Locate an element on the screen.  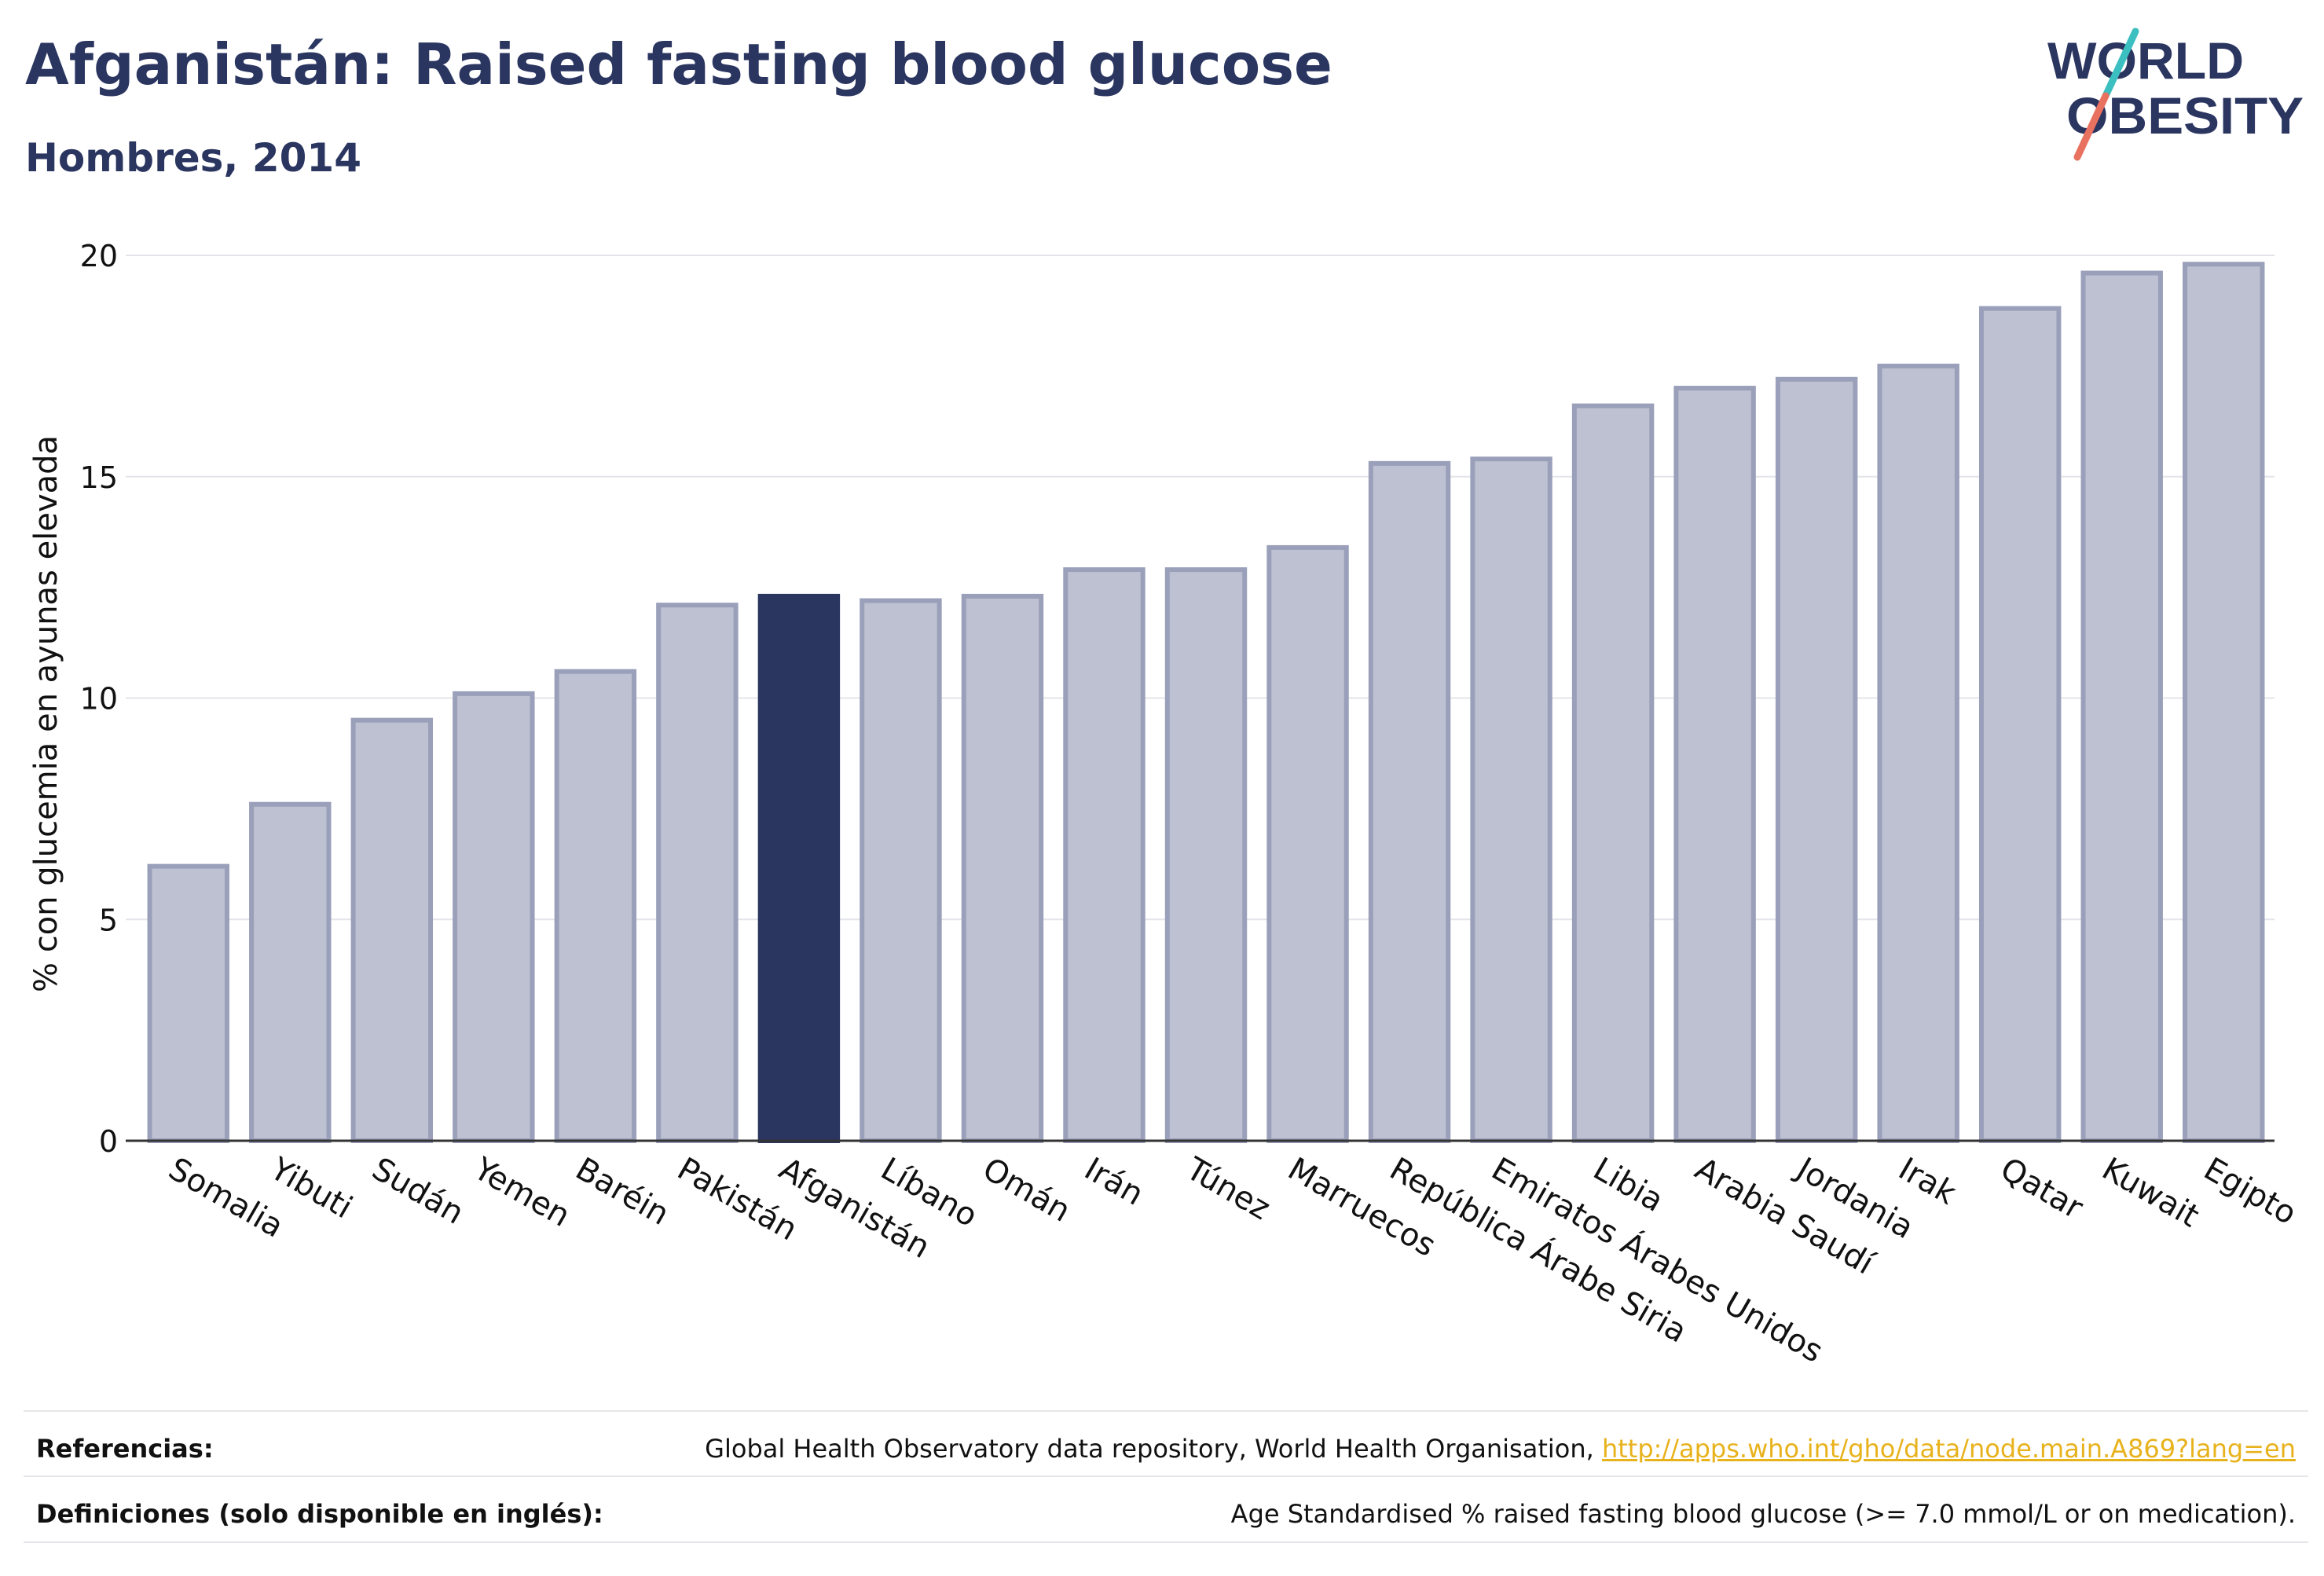
bar-pakistán is located at coordinates (697, 873).